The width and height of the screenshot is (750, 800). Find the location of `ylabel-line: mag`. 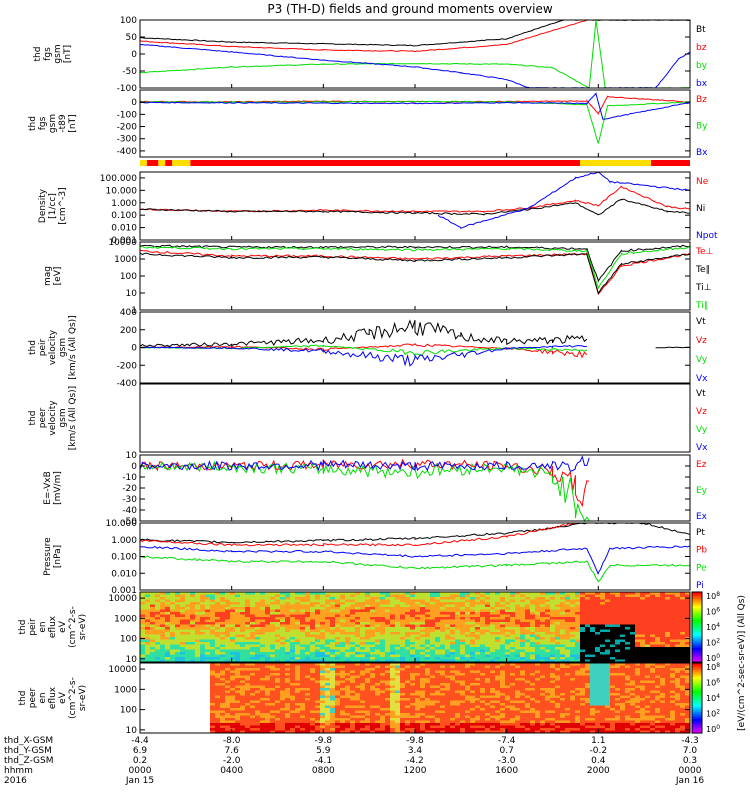

ylabel-line: mag is located at coordinates (48, 276).